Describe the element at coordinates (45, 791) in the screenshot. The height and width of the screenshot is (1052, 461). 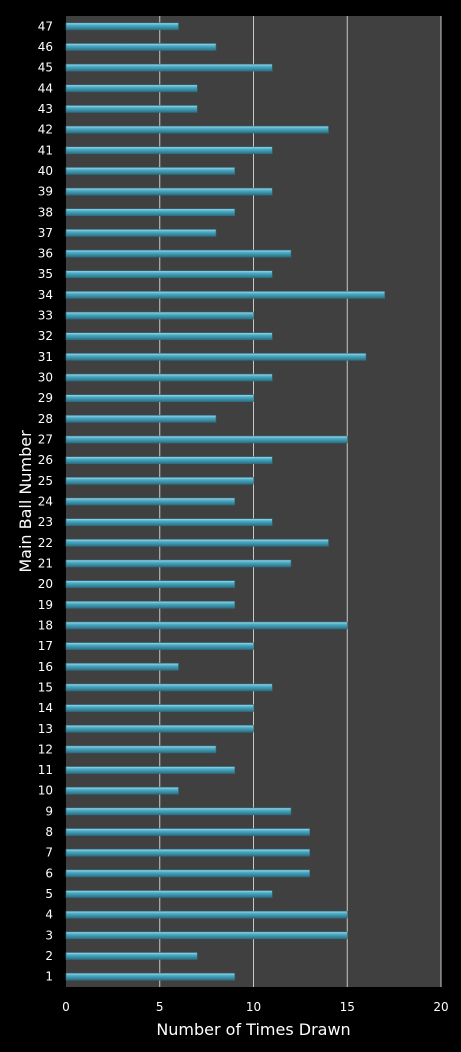
I see `y-tick-label: 10` at that location.